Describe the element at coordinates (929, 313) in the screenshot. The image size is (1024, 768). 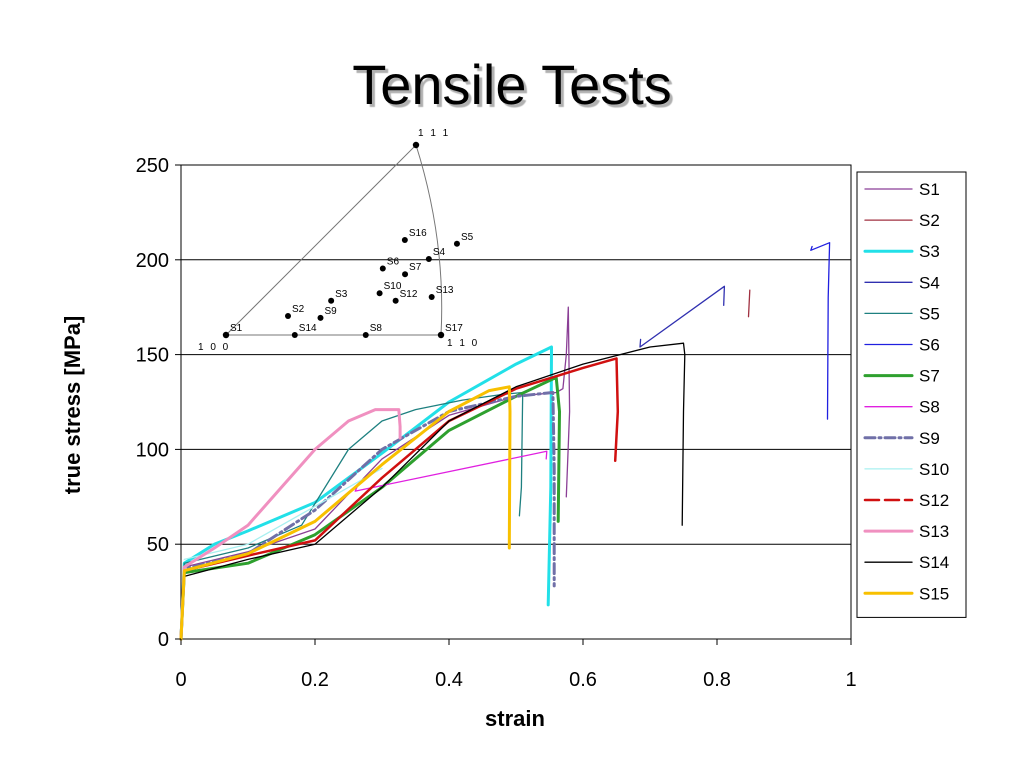
I see `legend-label: S5` at that location.